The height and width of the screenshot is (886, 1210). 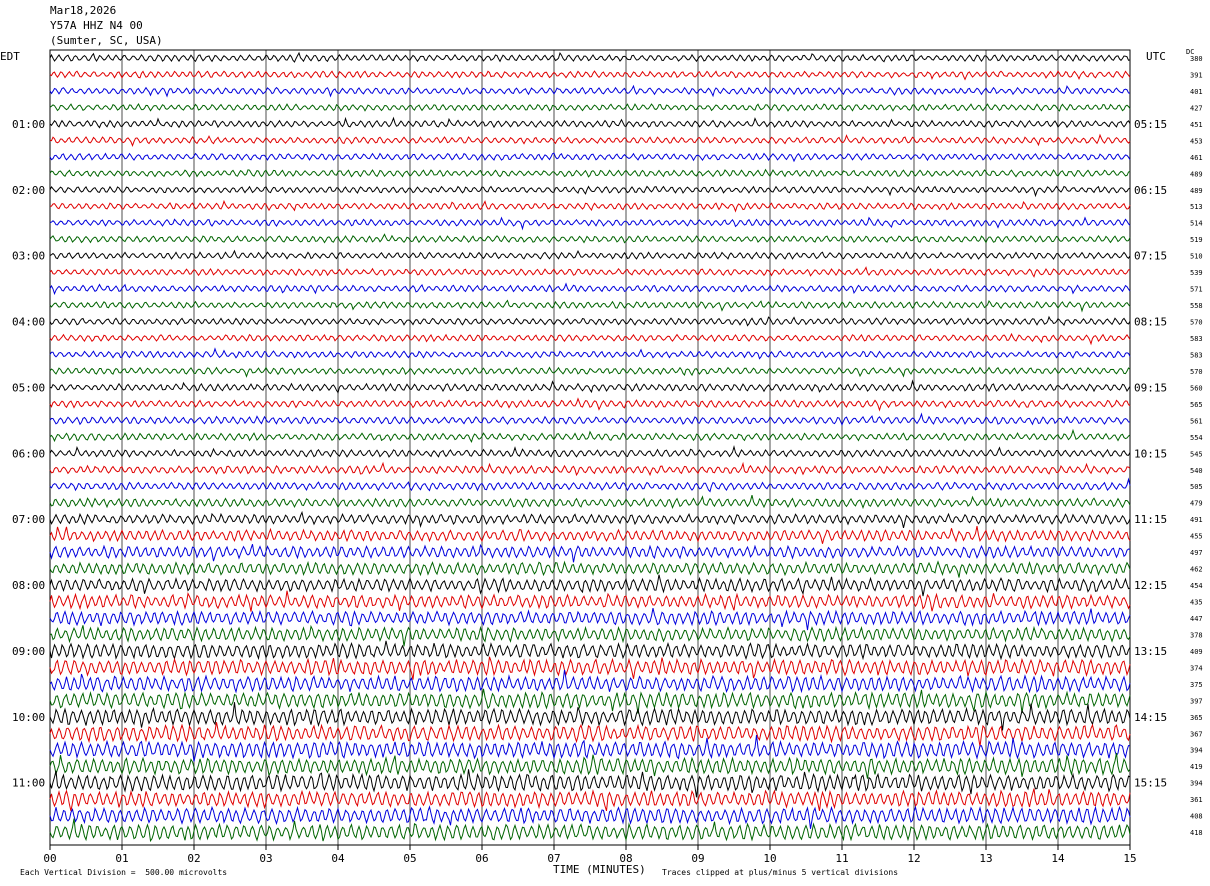 What do you see at coordinates (1196, 817) in the screenshot?
I see `dc-offset-label: 408` at bounding box center [1196, 817].